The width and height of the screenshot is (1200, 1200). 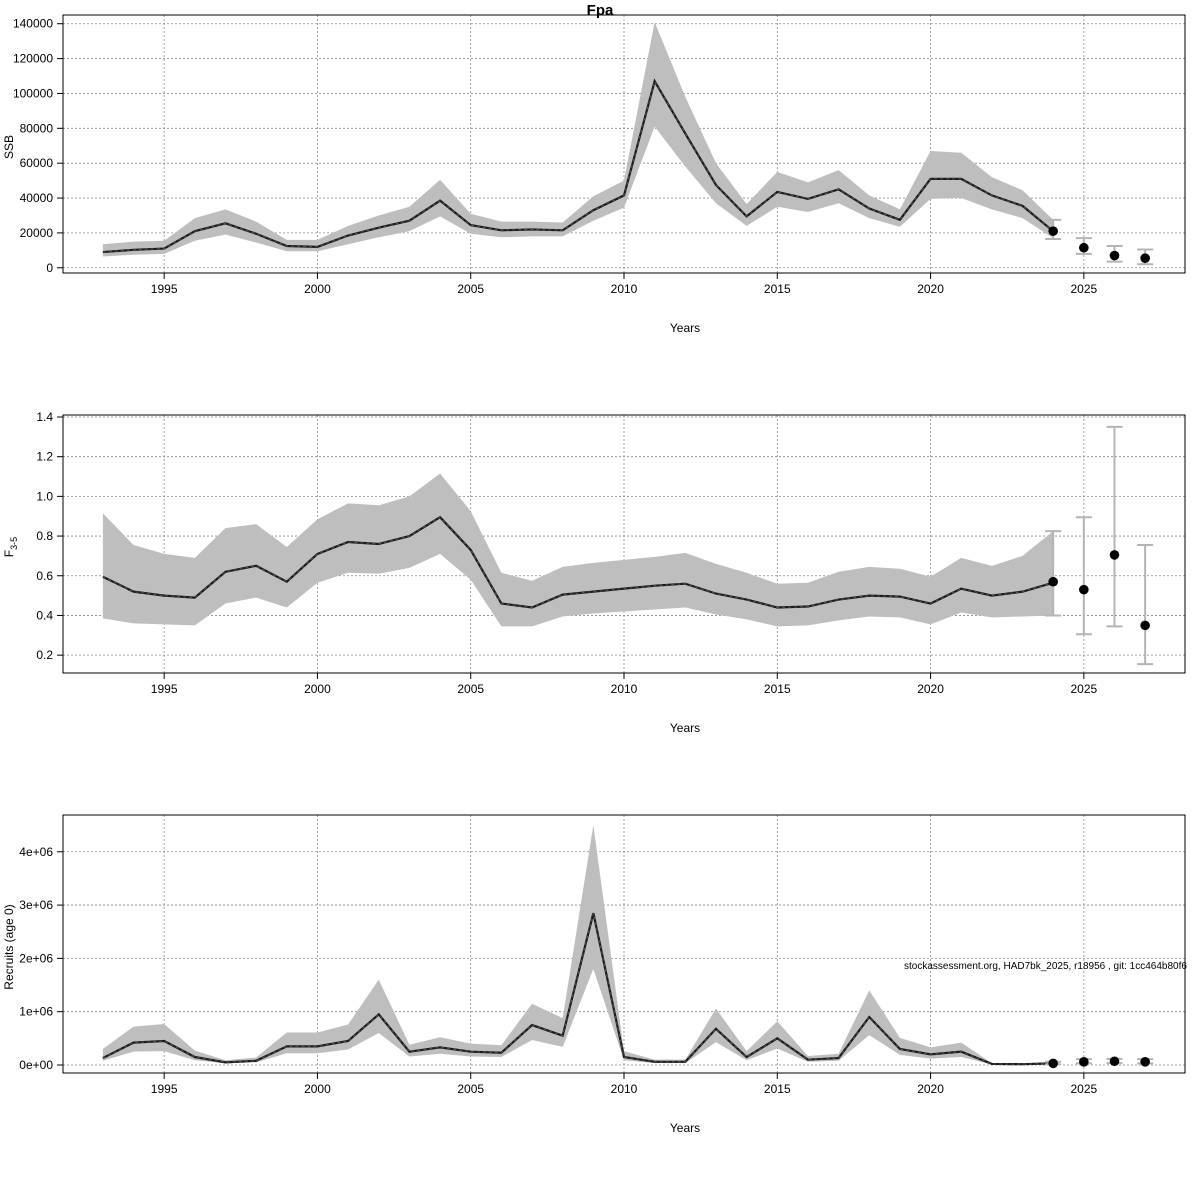 I want to click on y-tick-label: 100000, so click(x=33, y=93).